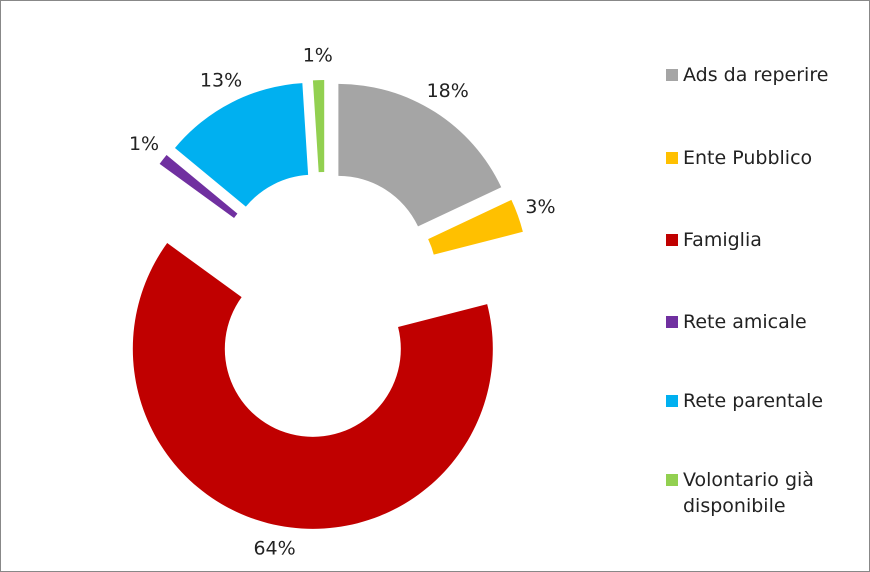  Describe the element at coordinates (540, 207) in the screenshot. I see `data-label: 3%` at that location.